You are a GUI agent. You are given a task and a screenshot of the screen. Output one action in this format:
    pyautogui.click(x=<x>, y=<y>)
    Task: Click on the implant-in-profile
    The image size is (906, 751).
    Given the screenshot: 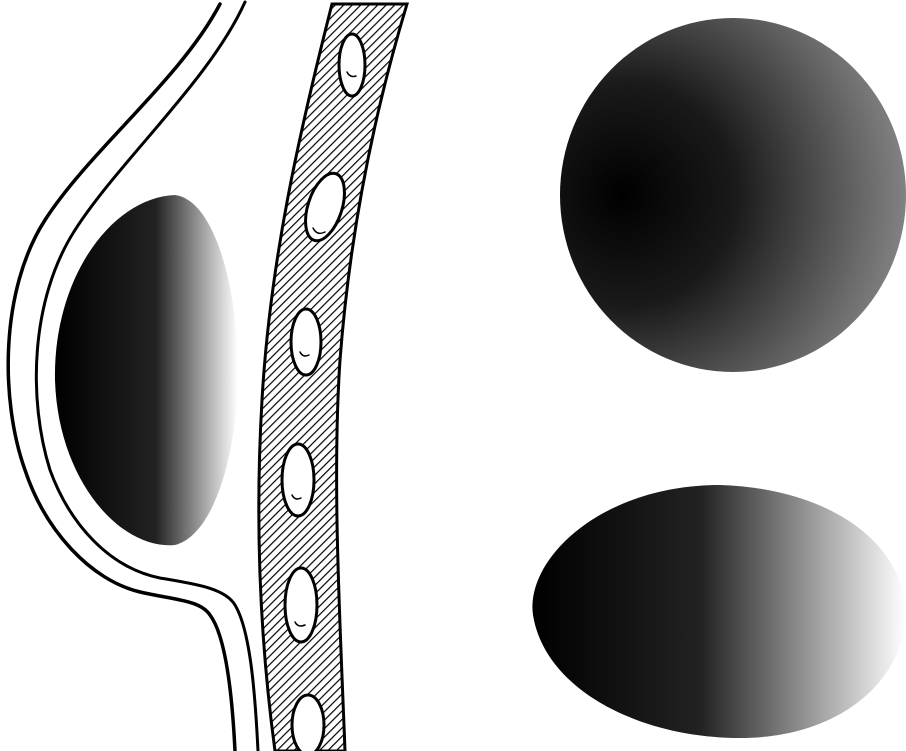 What is the action you would take?
    pyautogui.click(x=146, y=370)
    